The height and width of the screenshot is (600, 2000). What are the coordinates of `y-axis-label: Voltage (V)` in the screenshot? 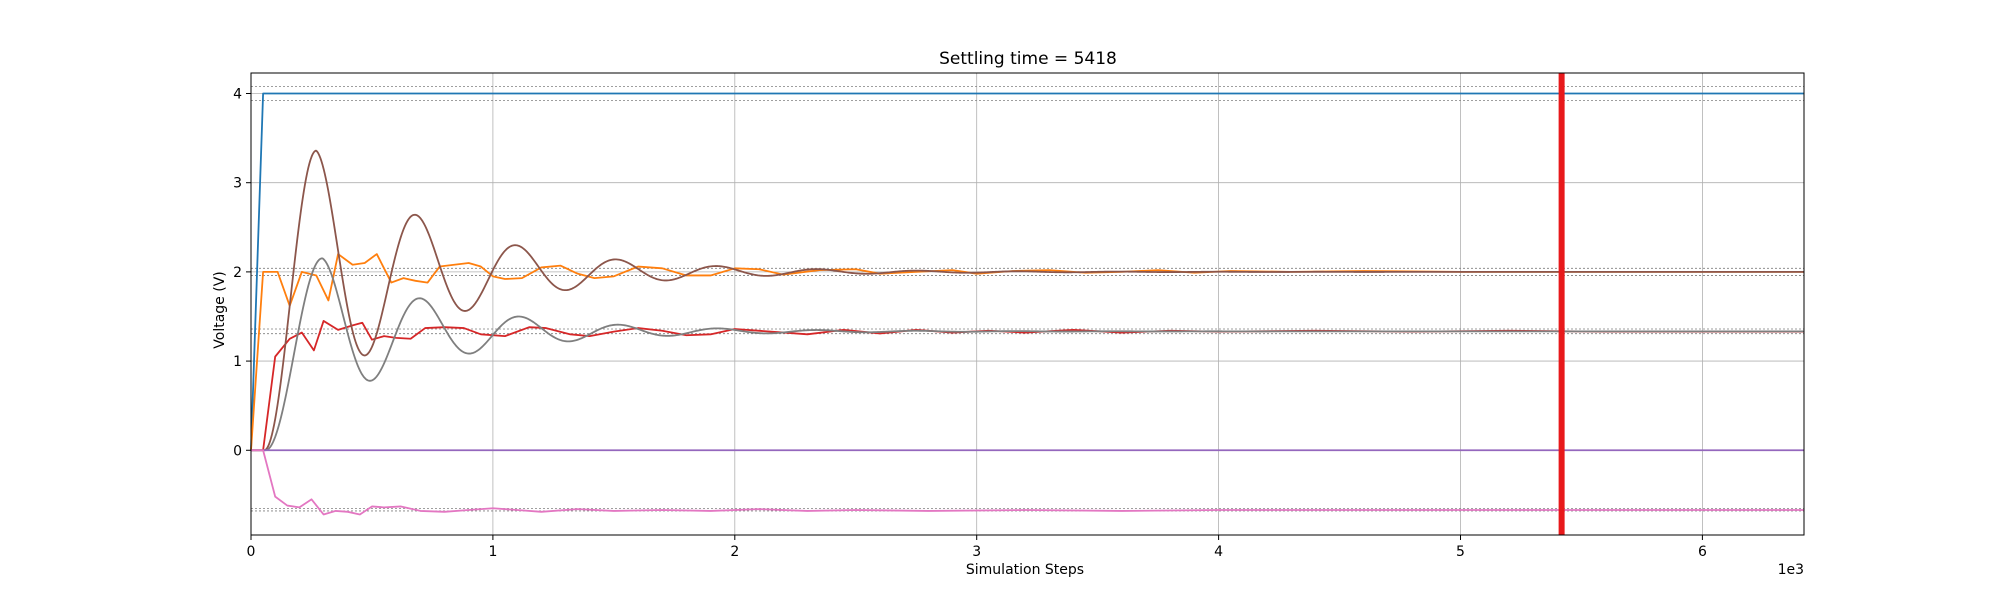 It's located at (220, 309).